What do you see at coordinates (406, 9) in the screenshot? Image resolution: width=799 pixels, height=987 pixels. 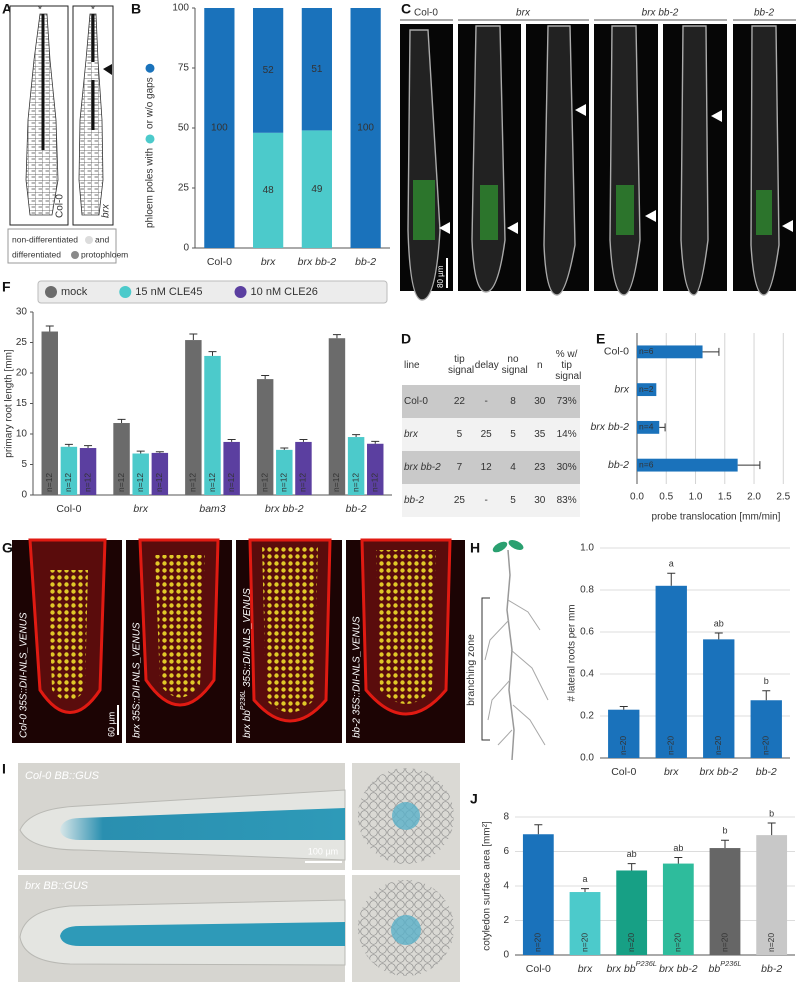 I see `panel-letter: C` at bounding box center [406, 9].